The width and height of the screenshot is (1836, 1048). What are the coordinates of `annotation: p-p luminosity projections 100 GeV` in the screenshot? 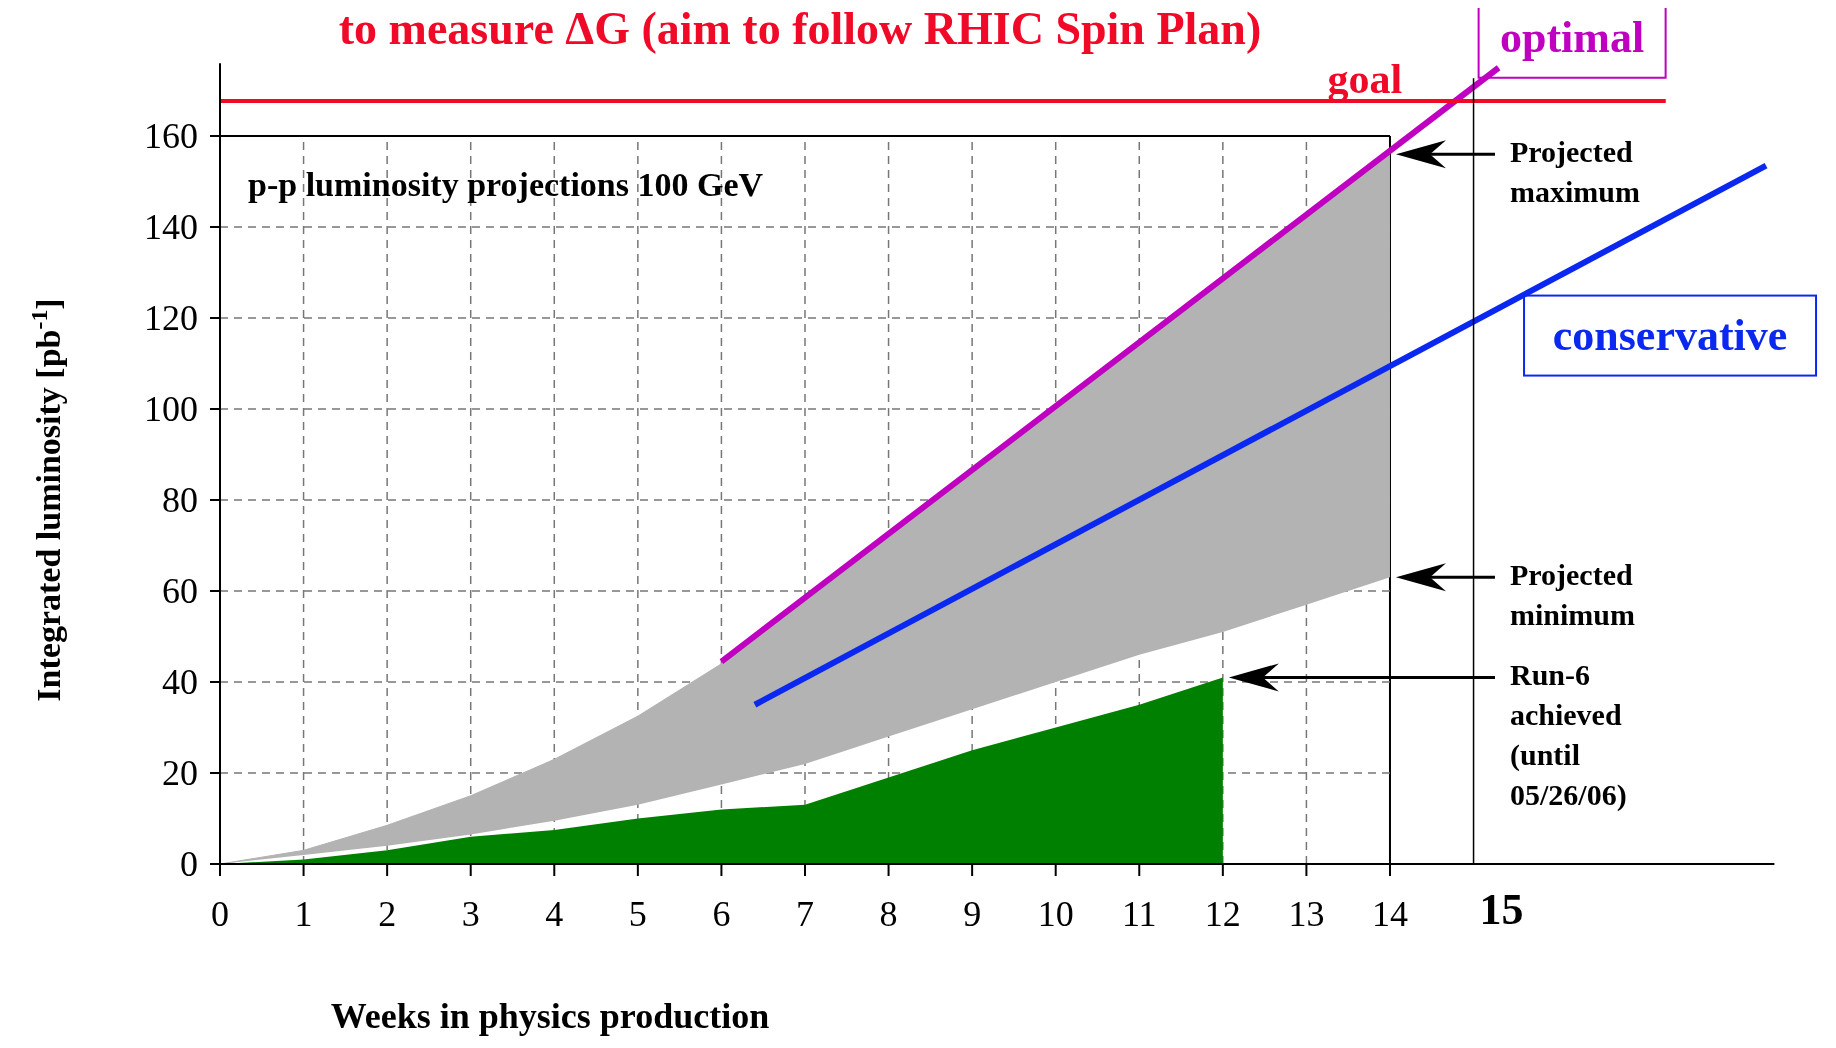 It's located at (506, 184).